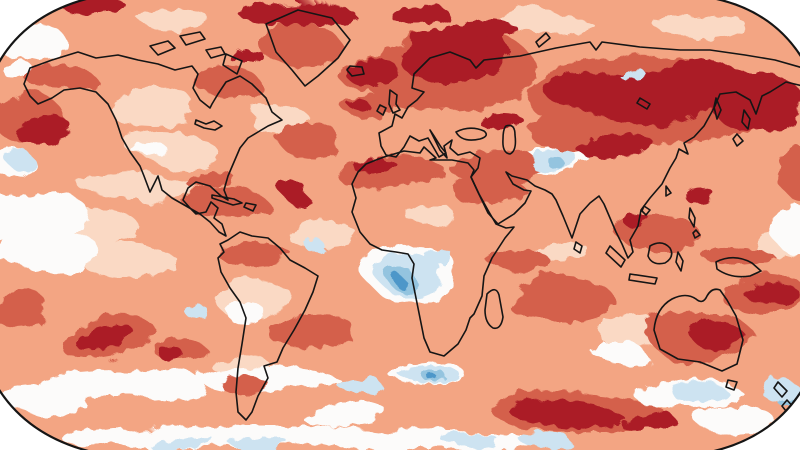 This screenshot has width=800, height=450. What do you see at coordinates (422, 126) in the screenshot?
I see `lake-outlines` at bounding box center [422, 126].